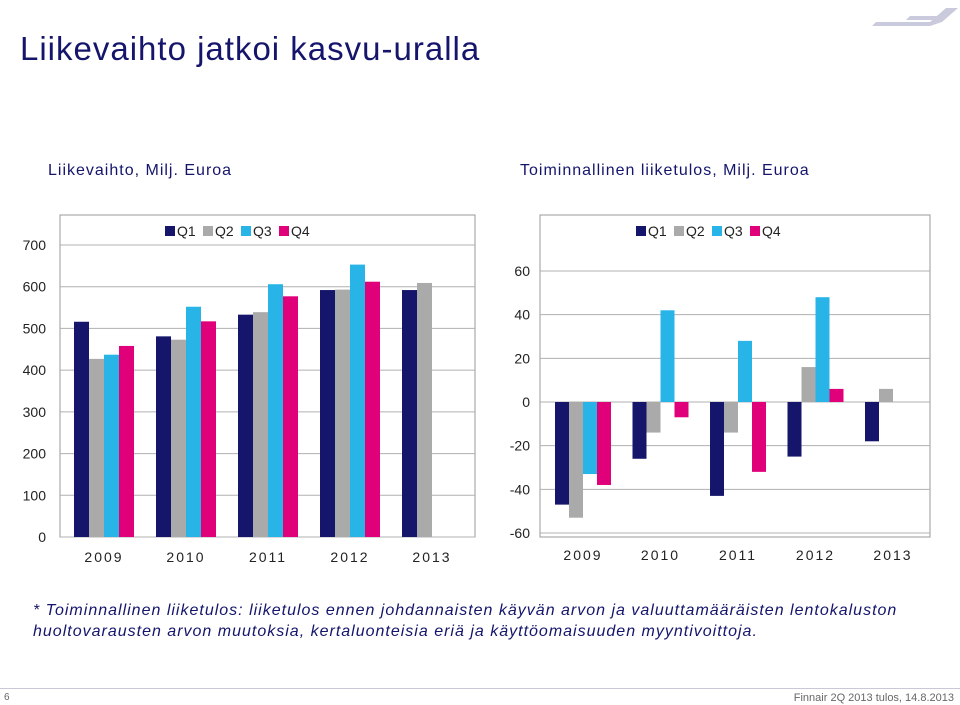 The height and width of the screenshot is (705, 960). Describe the element at coordinates (431, 557) in the screenshot. I see `chart-0-x-tick-label: 2013` at that location.